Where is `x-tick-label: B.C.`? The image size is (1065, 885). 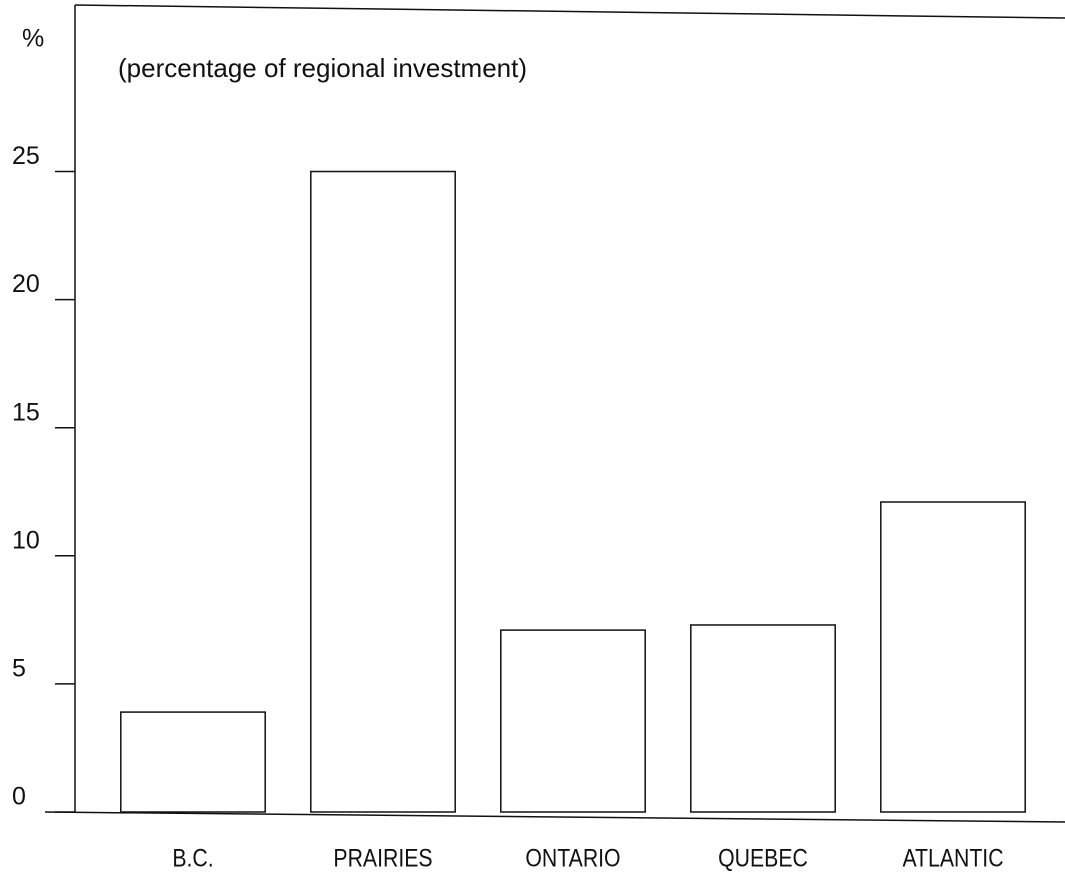 x-tick-label: B.C. is located at coordinates (192, 858).